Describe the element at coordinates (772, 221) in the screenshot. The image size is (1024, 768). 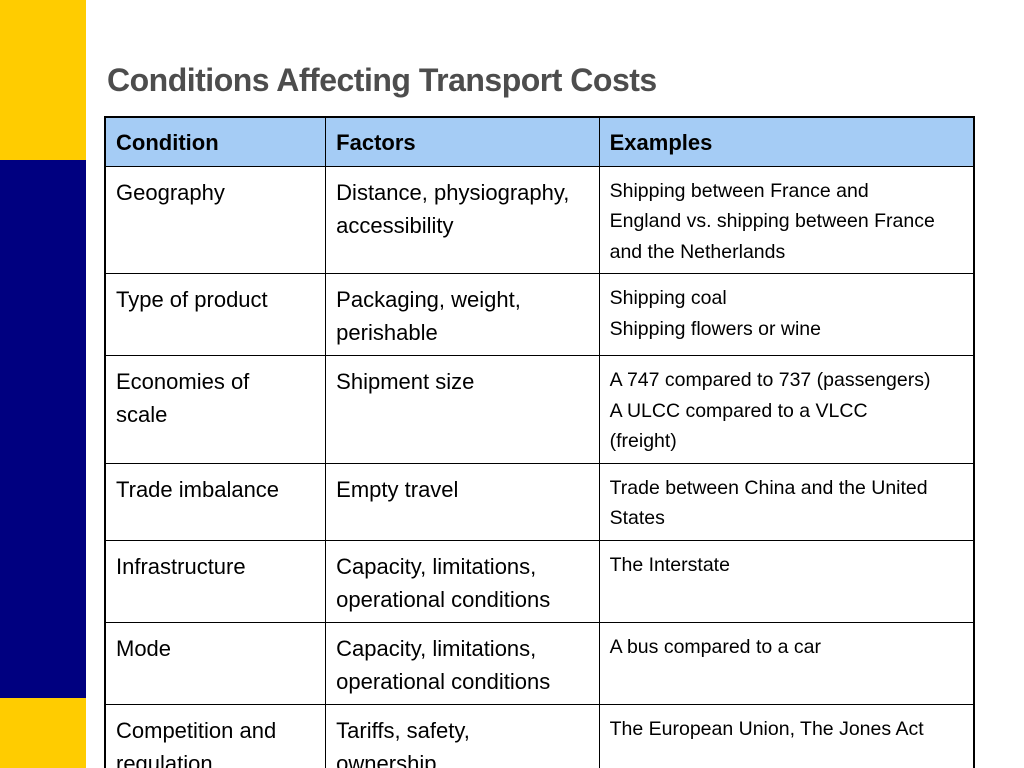
I see `cell-line: England vs. shipping between France` at that location.